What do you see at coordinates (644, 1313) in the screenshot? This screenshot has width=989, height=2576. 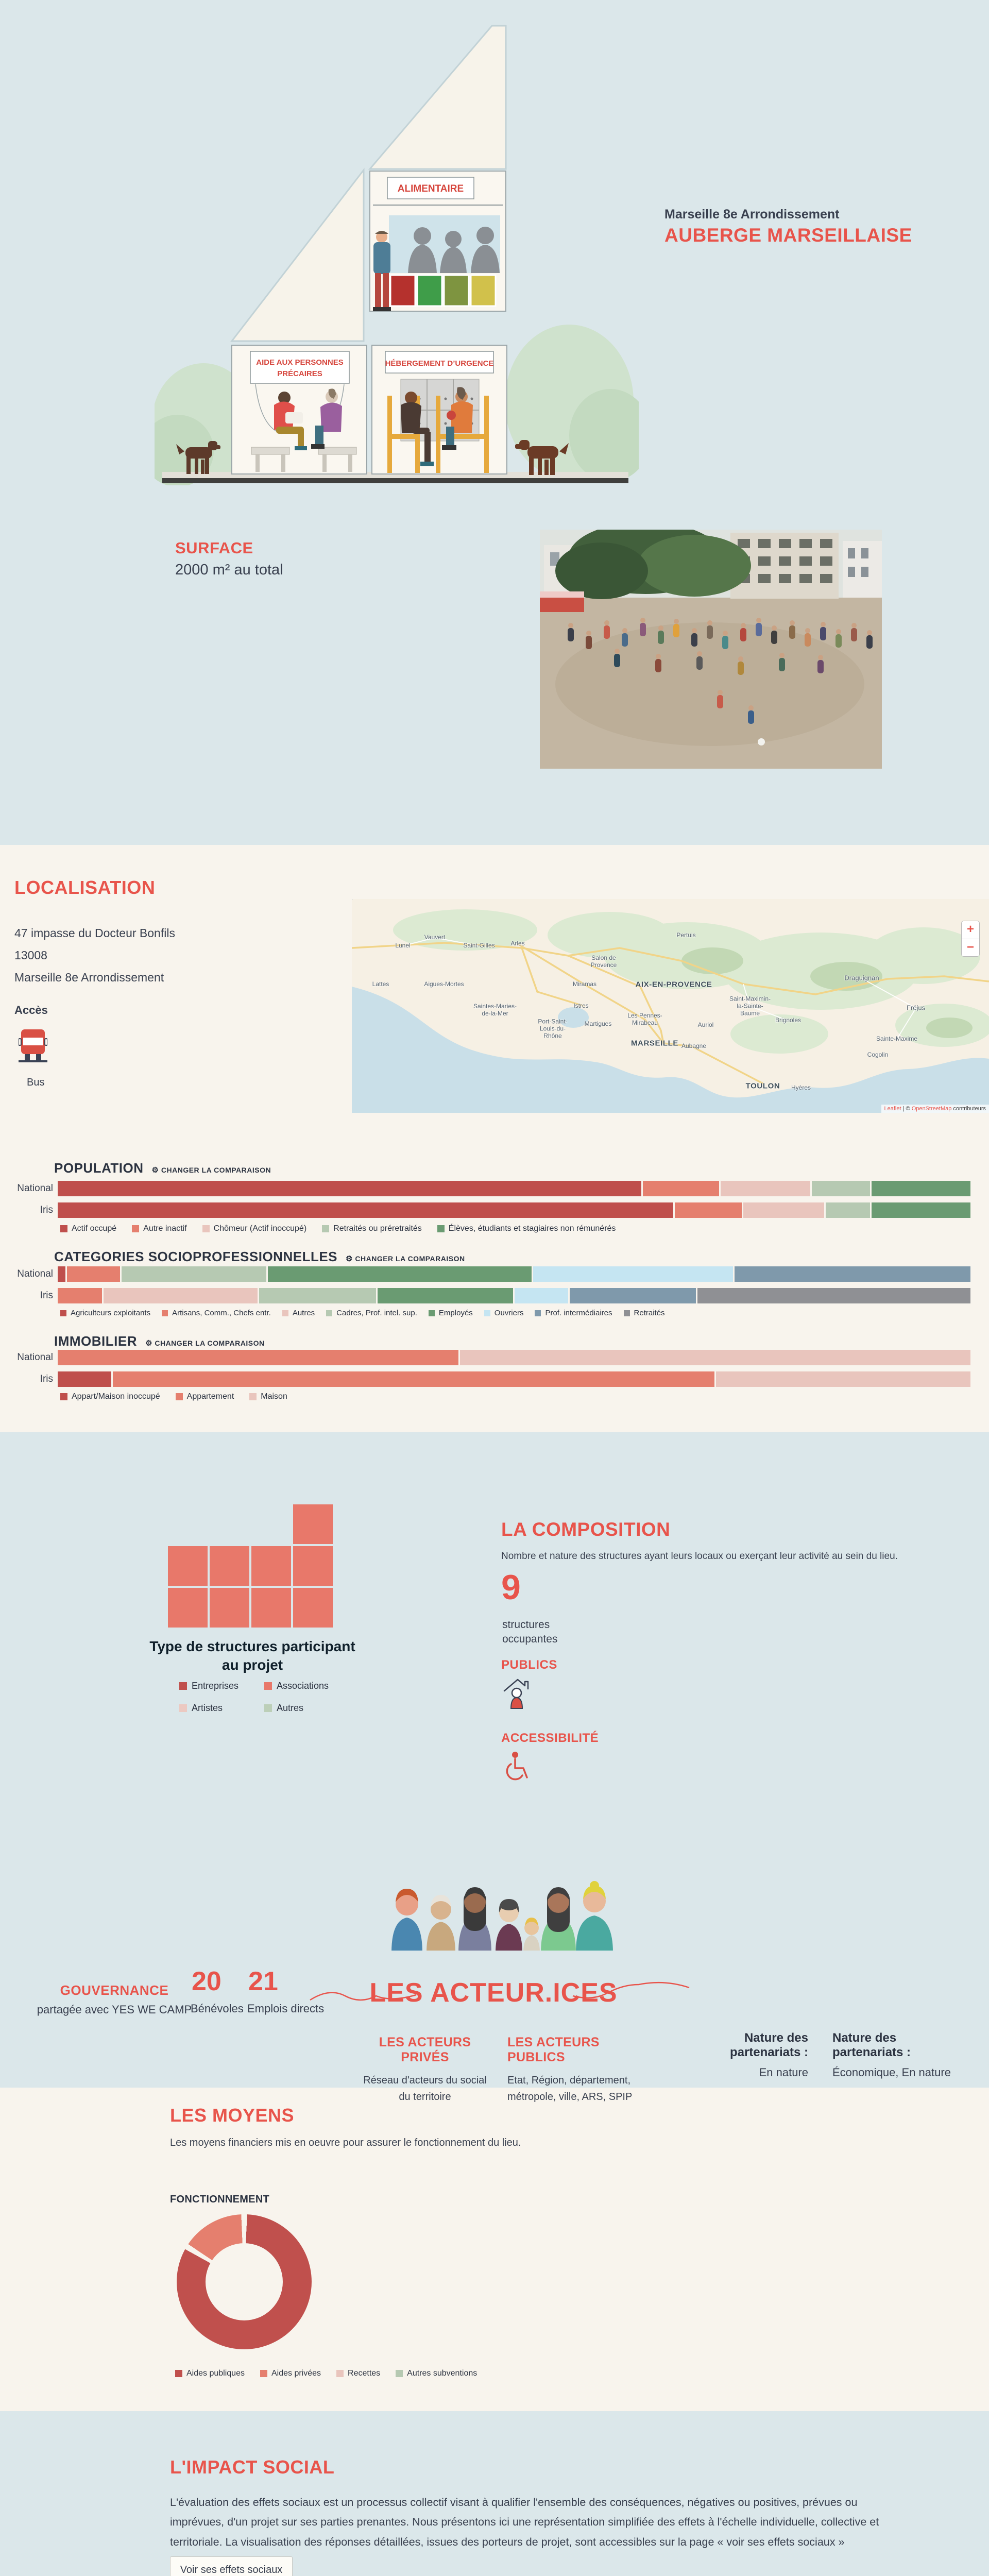 I see `legend-item: Retraités` at bounding box center [644, 1313].